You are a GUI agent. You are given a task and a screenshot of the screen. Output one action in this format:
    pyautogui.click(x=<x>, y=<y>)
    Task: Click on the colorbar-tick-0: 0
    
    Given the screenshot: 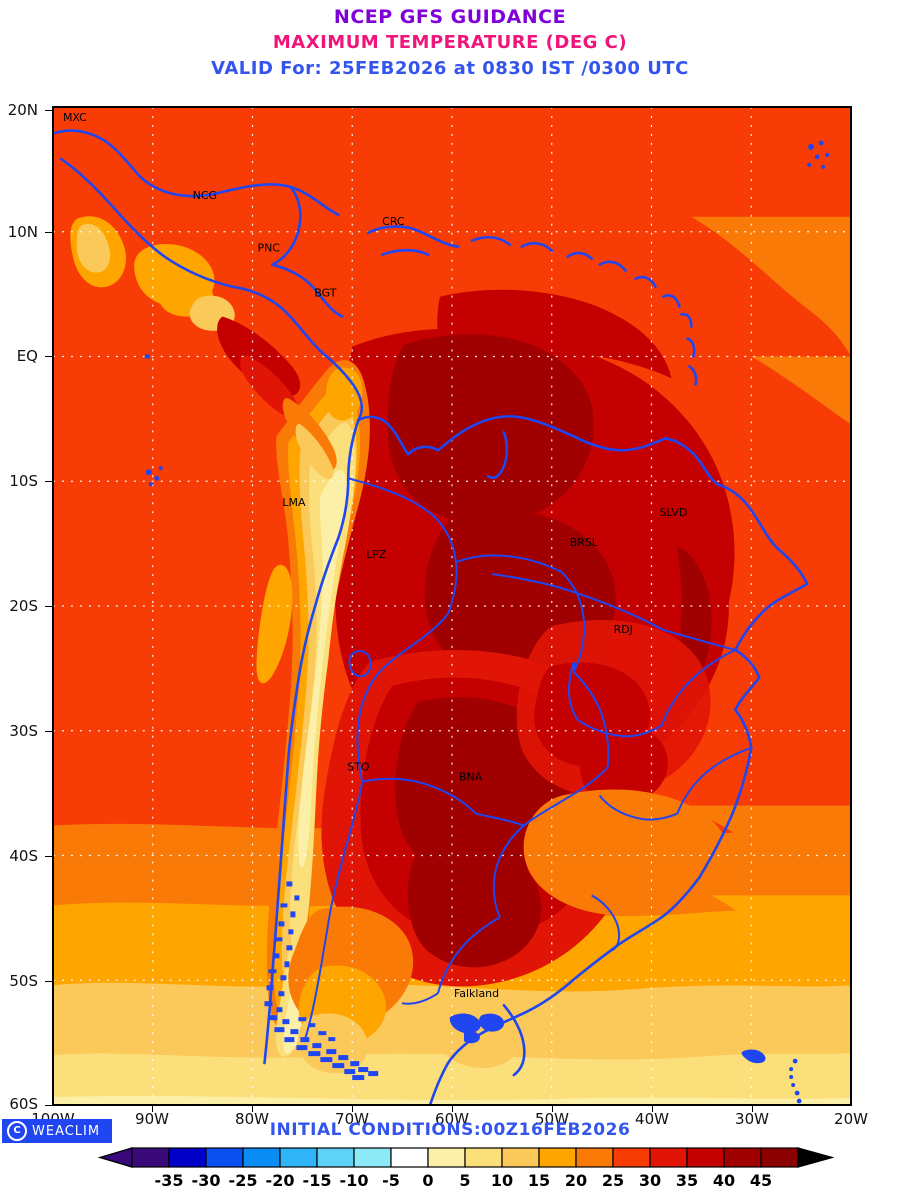 What is the action you would take?
    pyautogui.click(x=427, y=1180)
    